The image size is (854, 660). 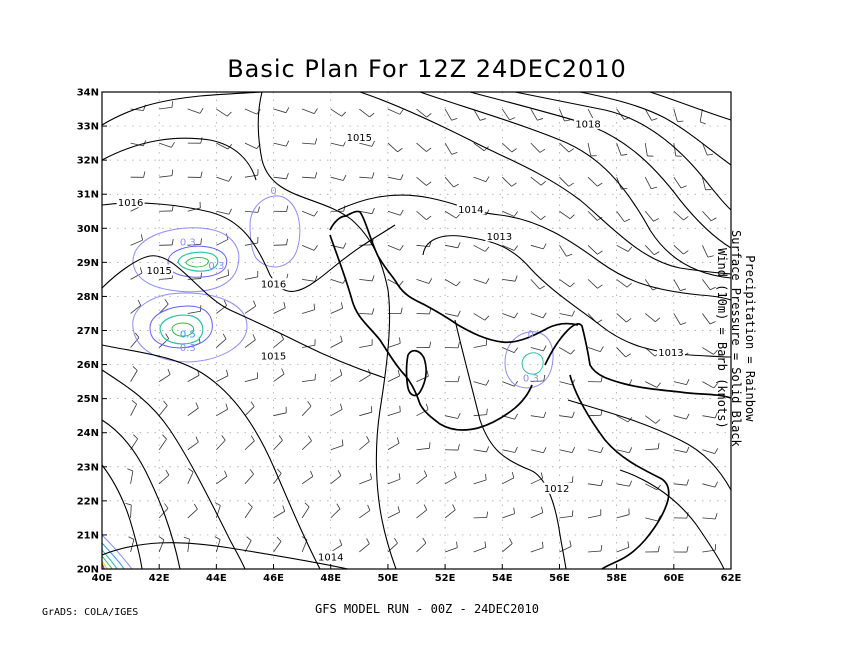 What do you see at coordinates (130, 203) in the screenshot?
I see `pressure-label: 1016` at bounding box center [130, 203].